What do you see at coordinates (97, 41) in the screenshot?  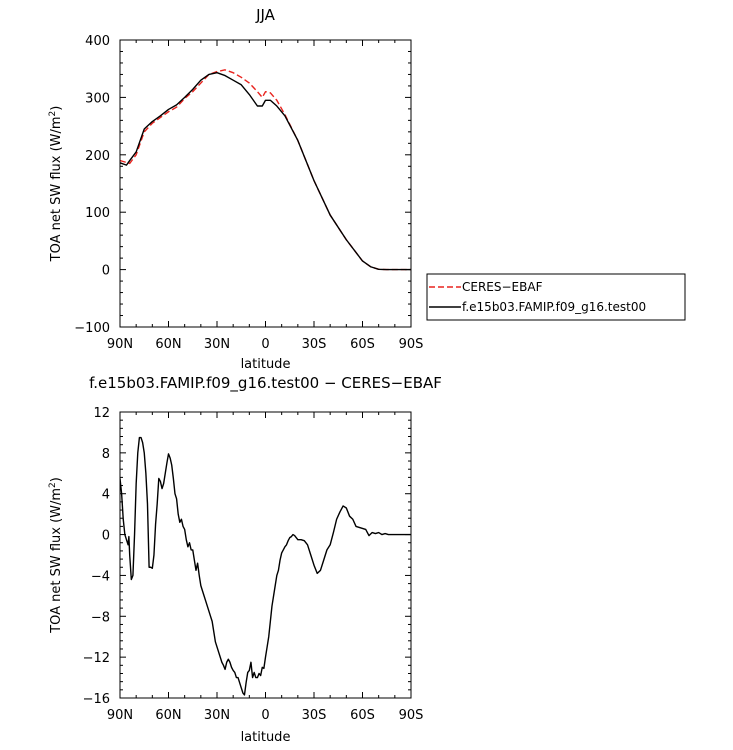 I see `y-tick-label: 400` at bounding box center [97, 41].